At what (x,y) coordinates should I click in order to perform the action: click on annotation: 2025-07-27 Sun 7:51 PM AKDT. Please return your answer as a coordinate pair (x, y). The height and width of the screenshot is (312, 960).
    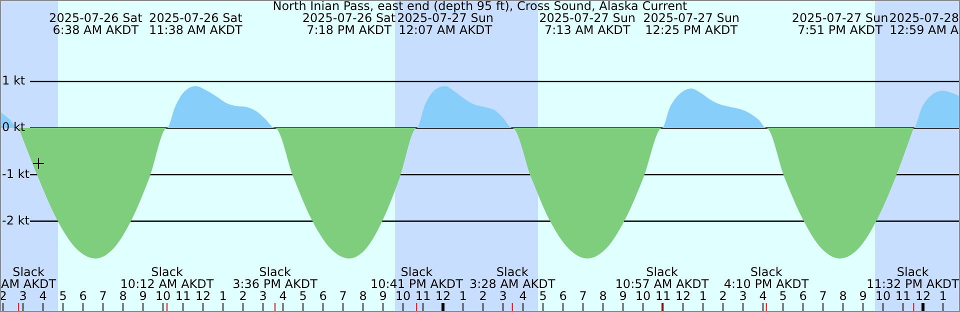
    Looking at the image, I should click on (840, 24).